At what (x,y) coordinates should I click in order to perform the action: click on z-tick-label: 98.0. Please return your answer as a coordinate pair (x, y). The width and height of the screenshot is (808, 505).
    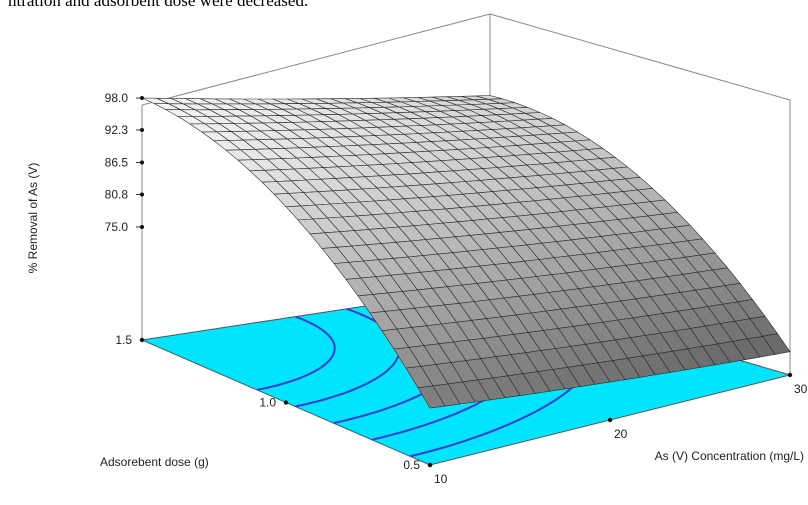
    Looking at the image, I should click on (117, 98).